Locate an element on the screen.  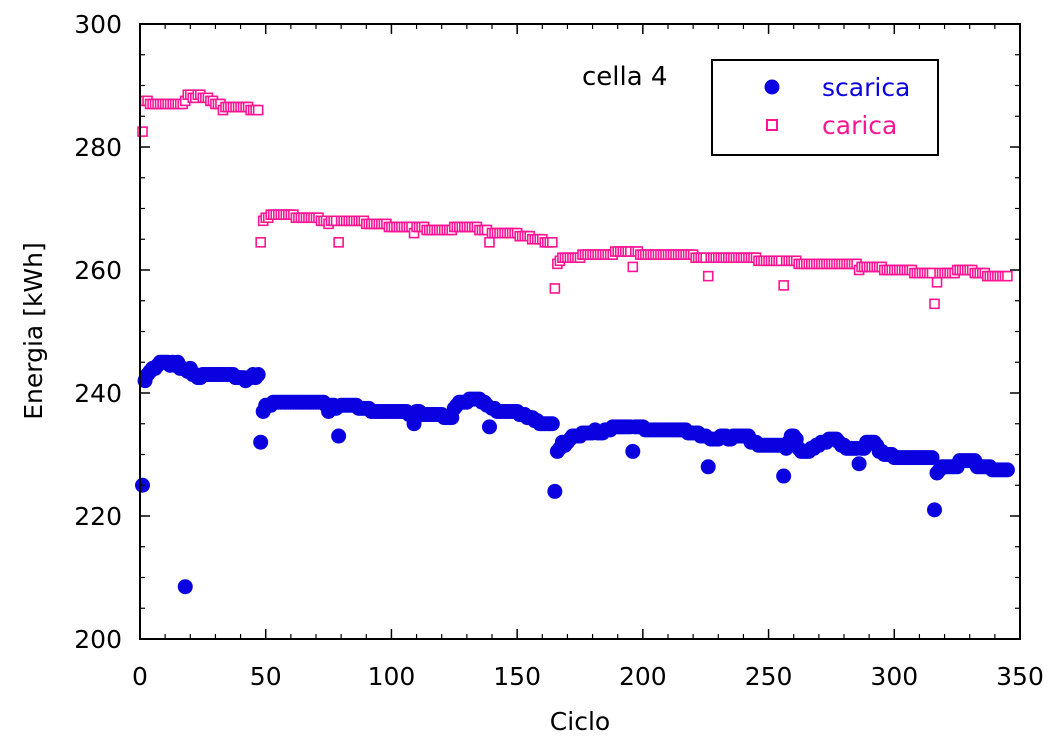
x-tick-label: 350 is located at coordinates (1020, 676).